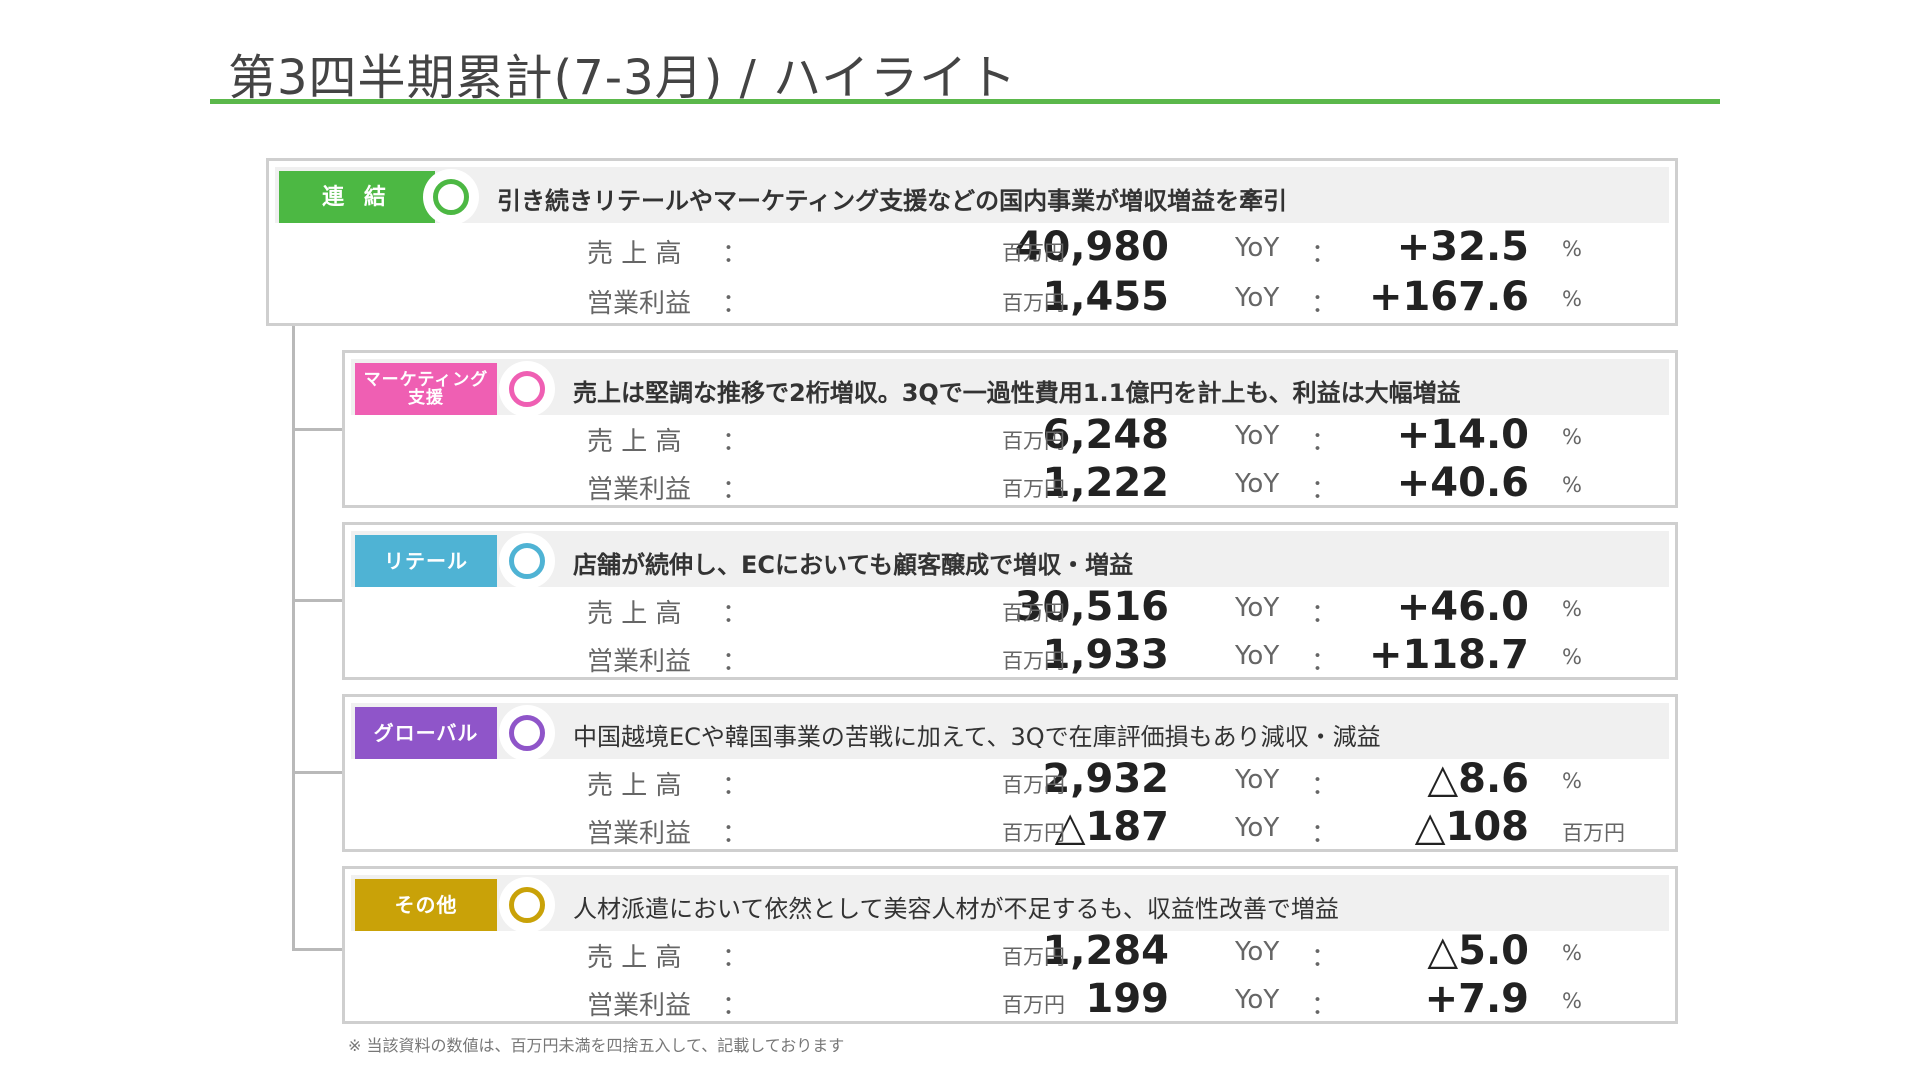 The width and height of the screenshot is (1920, 1080). Describe the element at coordinates (1462, 483) in the screenshot. I see `operating-income-yoy-value: +40.6` at that location.